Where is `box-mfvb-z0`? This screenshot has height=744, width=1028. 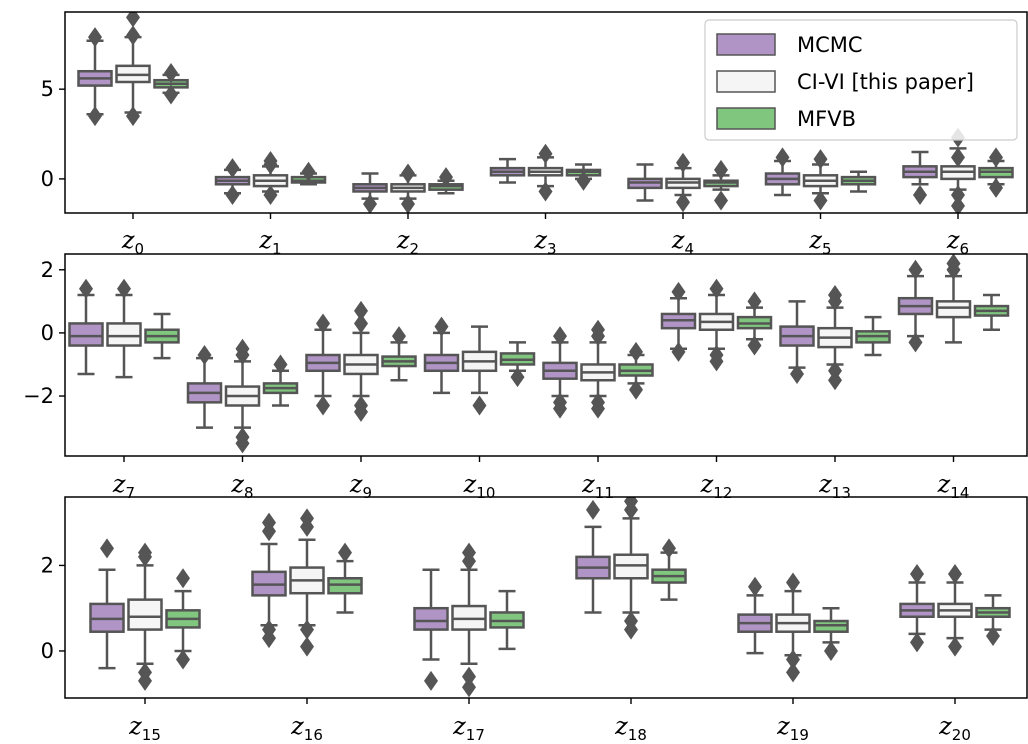
box-mfvb-z0 is located at coordinates (171, 84).